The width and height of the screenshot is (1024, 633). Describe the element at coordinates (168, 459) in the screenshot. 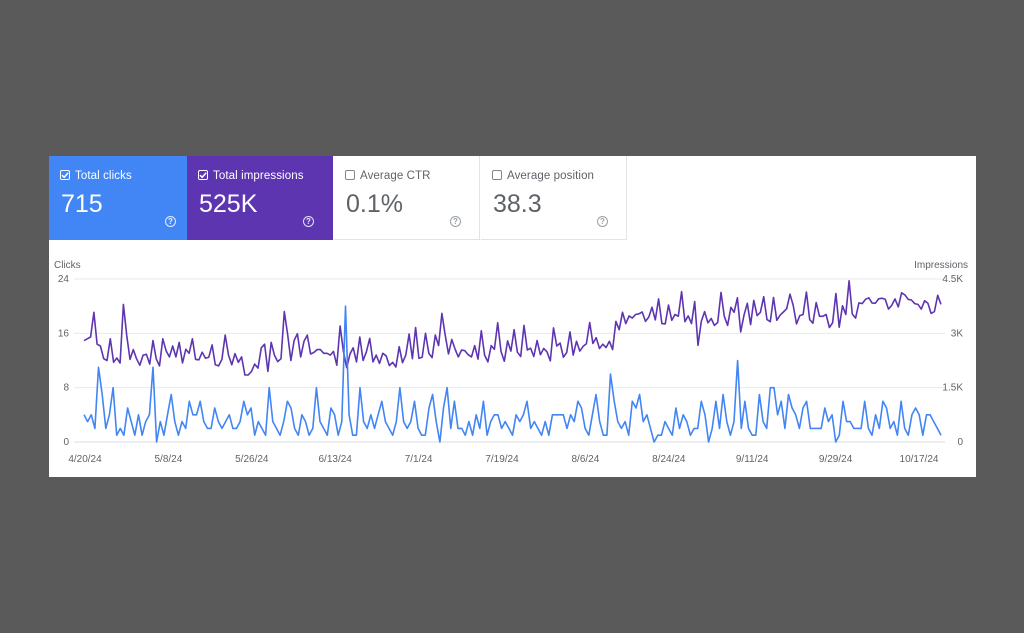

I see `x-tick-label: 5/8/24` at that location.